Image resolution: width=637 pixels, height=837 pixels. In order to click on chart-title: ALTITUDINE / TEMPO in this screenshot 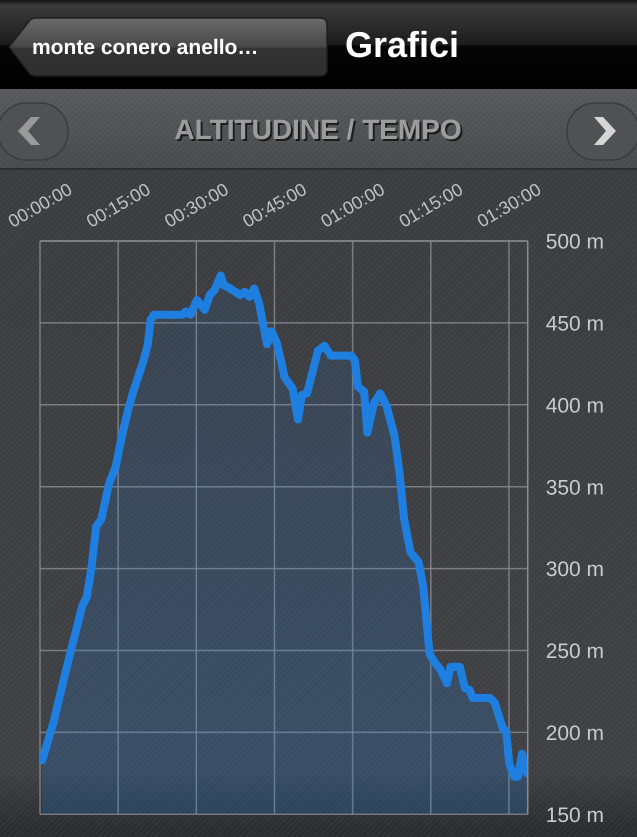, I will do `click(318, 129)`.